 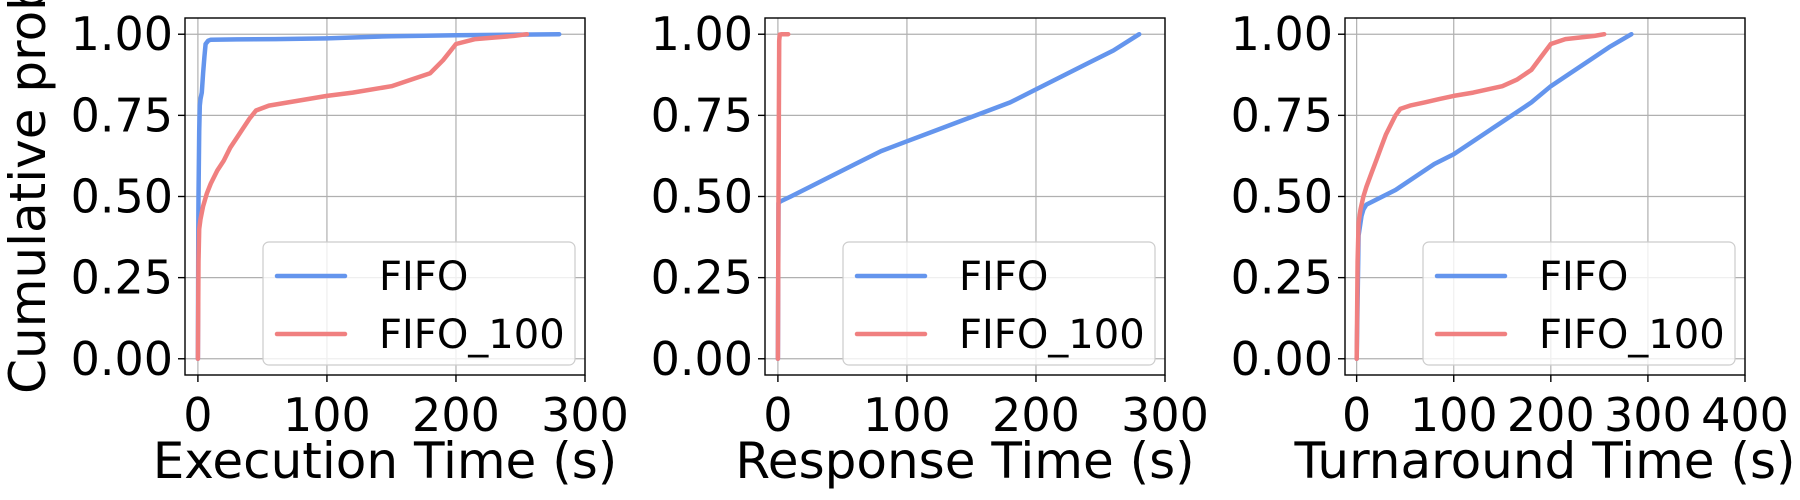 What do you see at coordinates (1544, 461) in the screenshot?
I see `x-axis-label: Turnaround Time (s)` at bounding box center [1544, 461].